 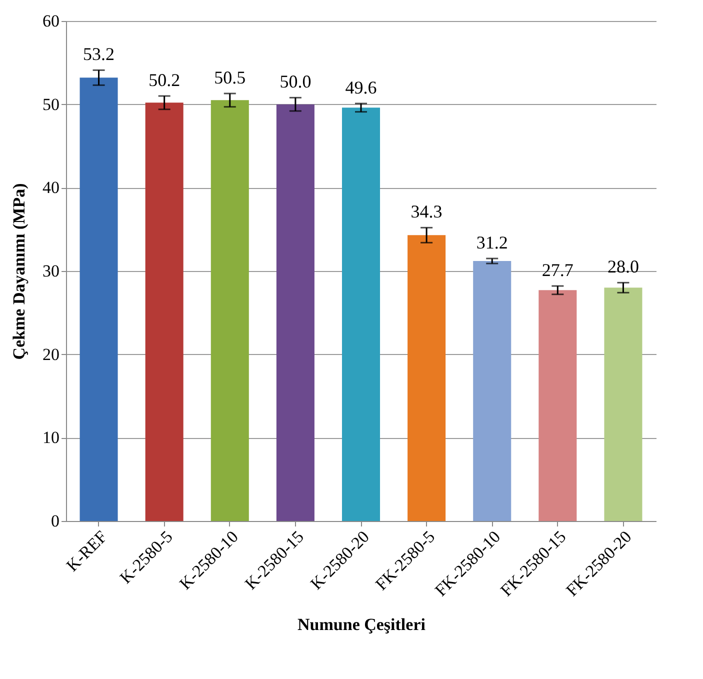 What do you see at coordinates (623, 266) in the screenshot?
I see `data-label: 28.0` at bounding box center [623, 266].